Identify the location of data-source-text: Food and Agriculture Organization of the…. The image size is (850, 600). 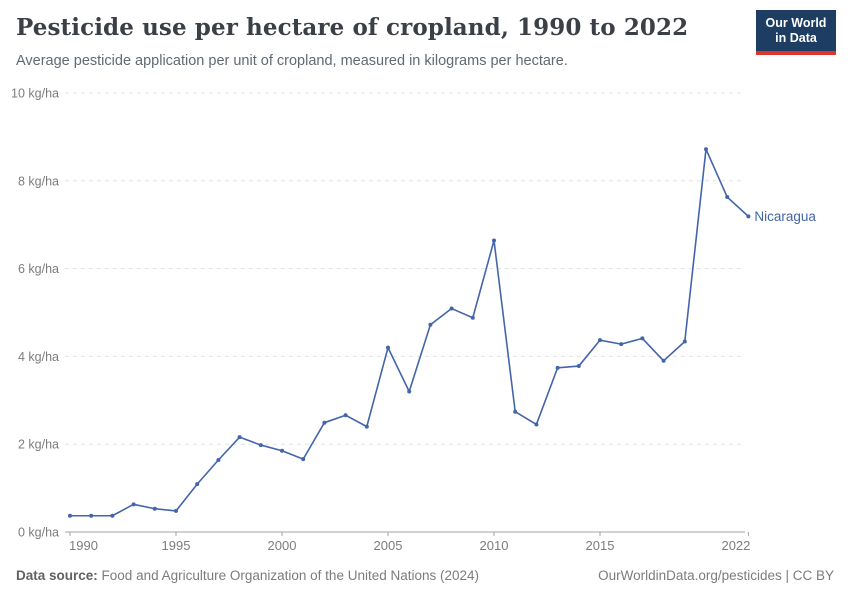
(290, 575).